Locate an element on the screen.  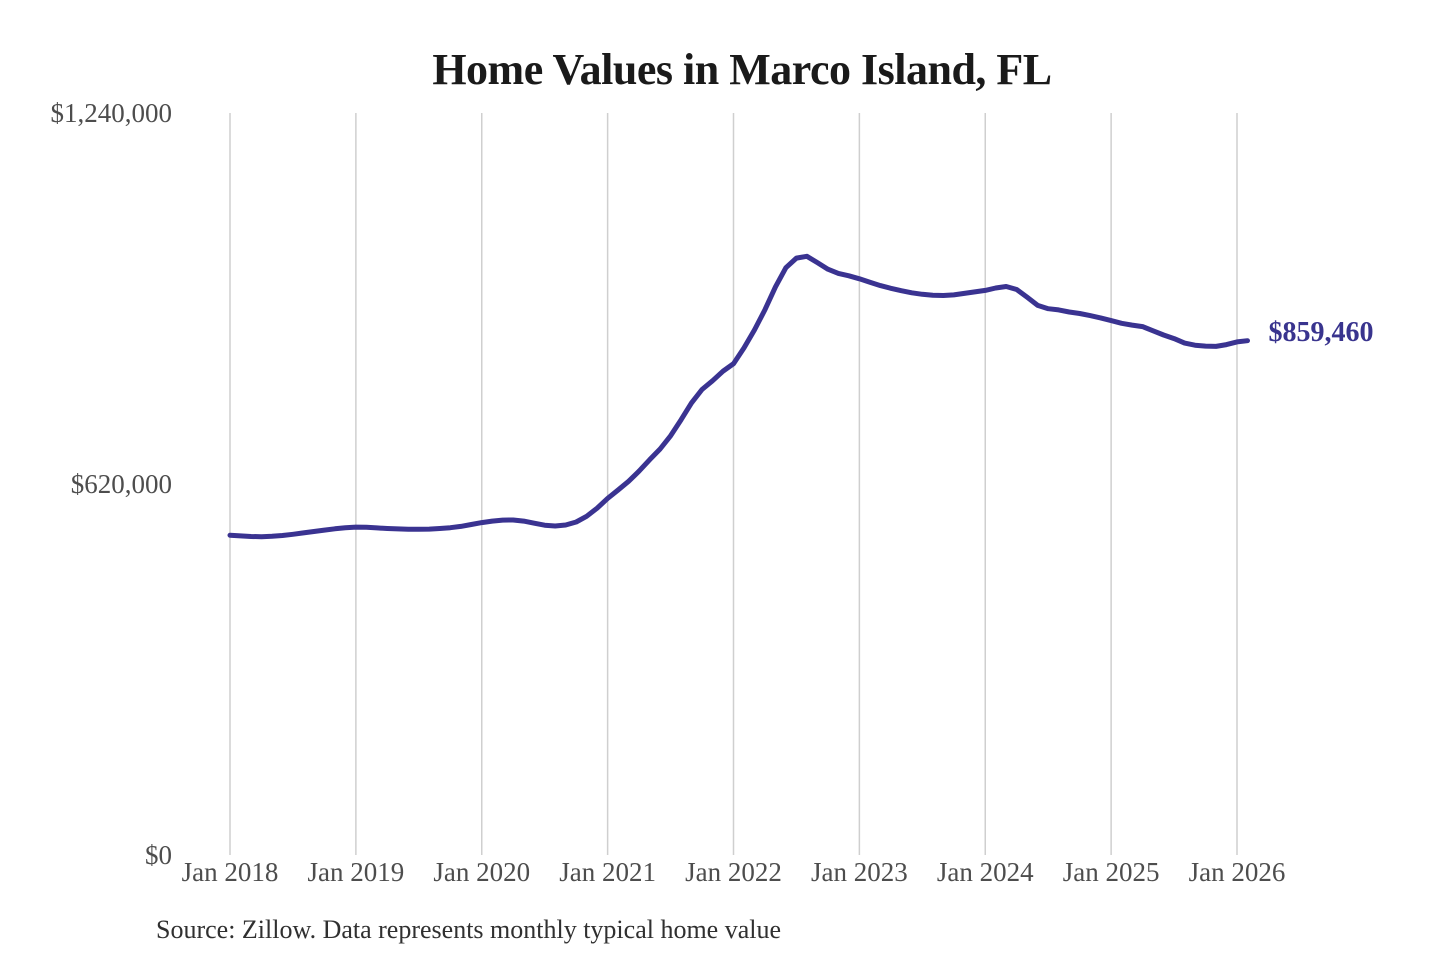
x-tick-label: Jan 2019 is located at coordinates (356, 872).